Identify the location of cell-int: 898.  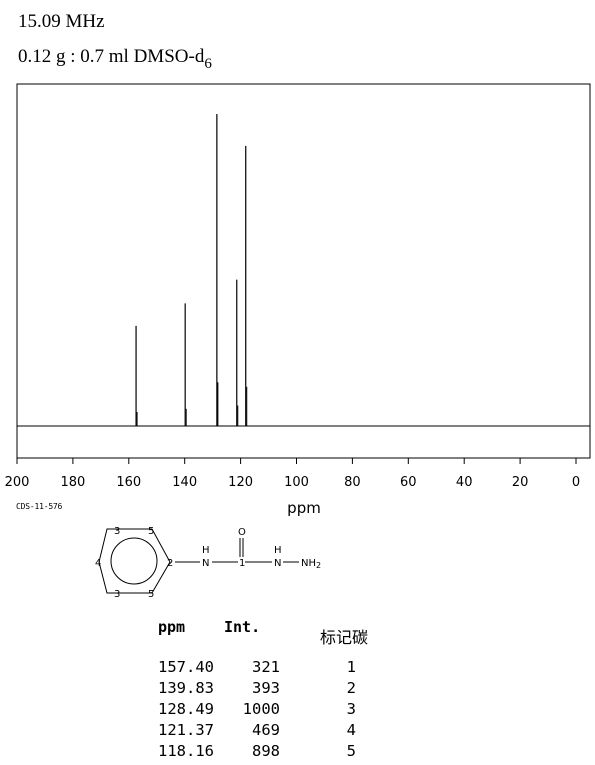
(266, 751).